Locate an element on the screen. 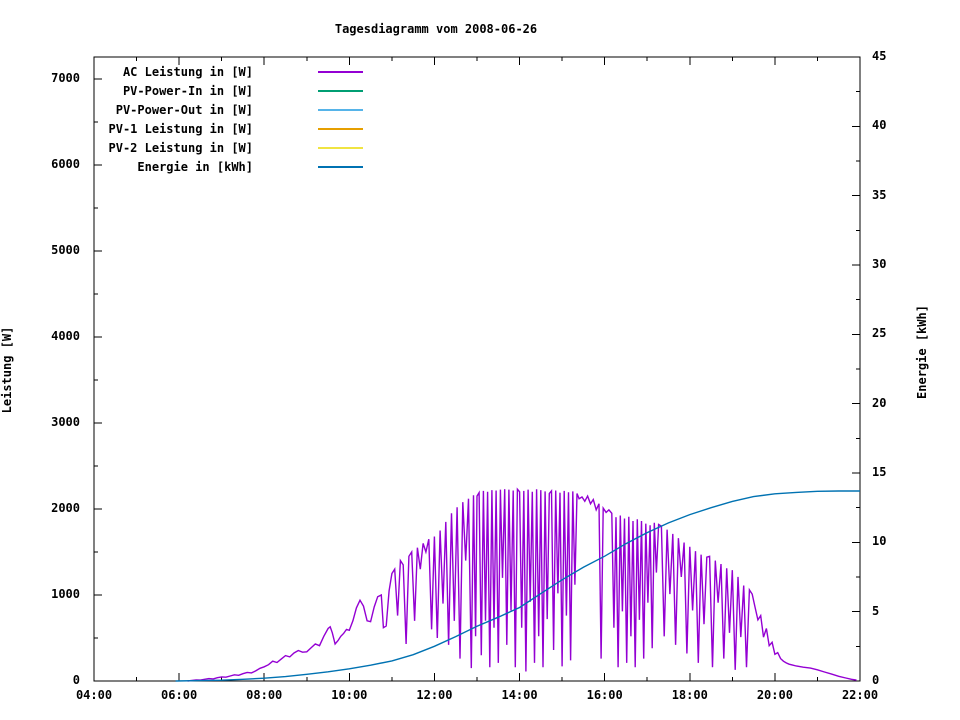  y-tick-label: 1000 is located at coordinates (65, 594).